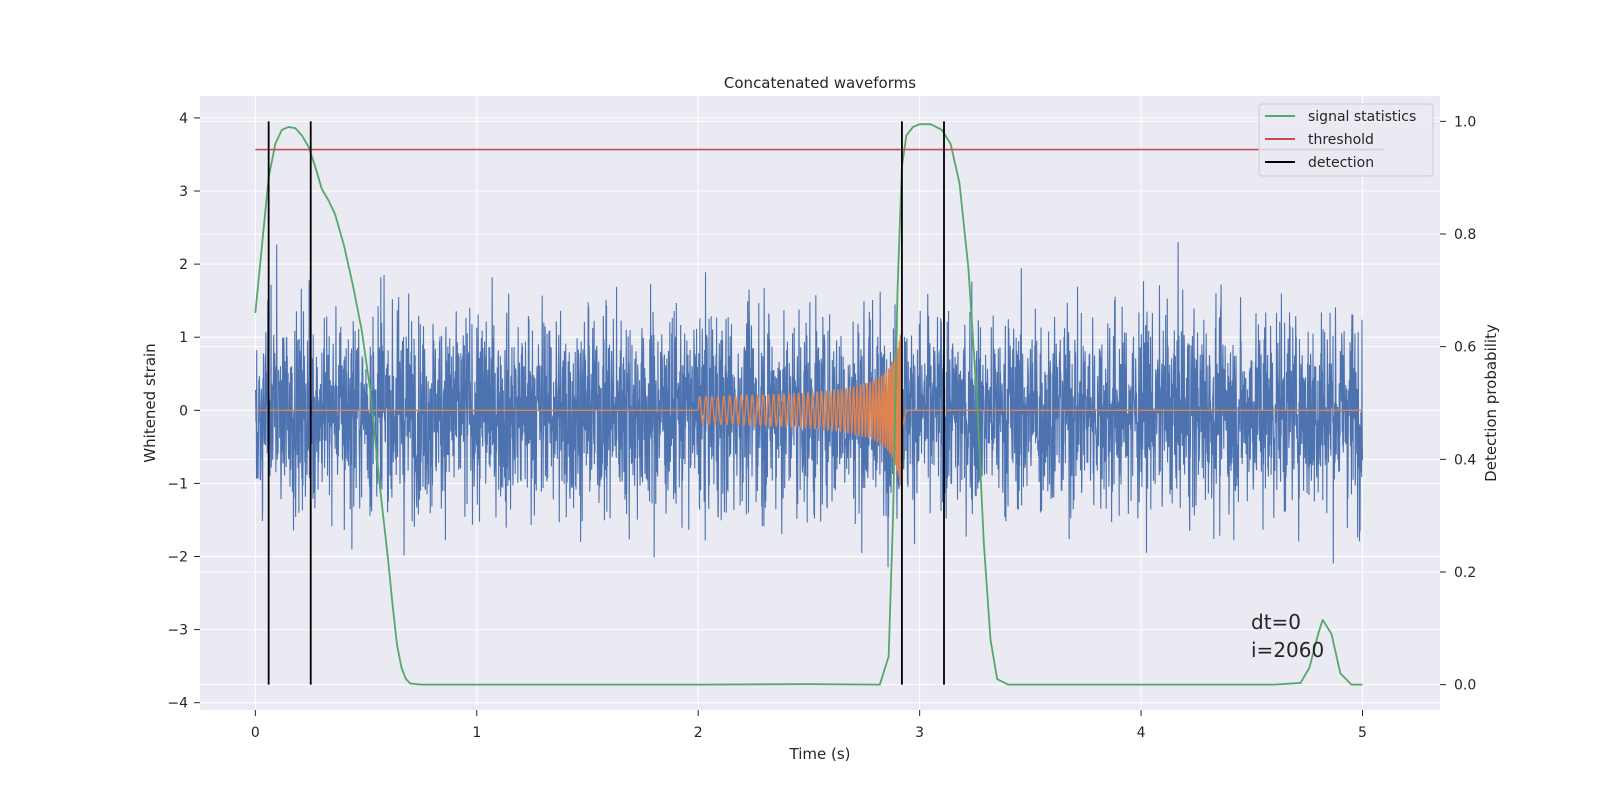  I want to click on chirp-series, so click(809, 410).